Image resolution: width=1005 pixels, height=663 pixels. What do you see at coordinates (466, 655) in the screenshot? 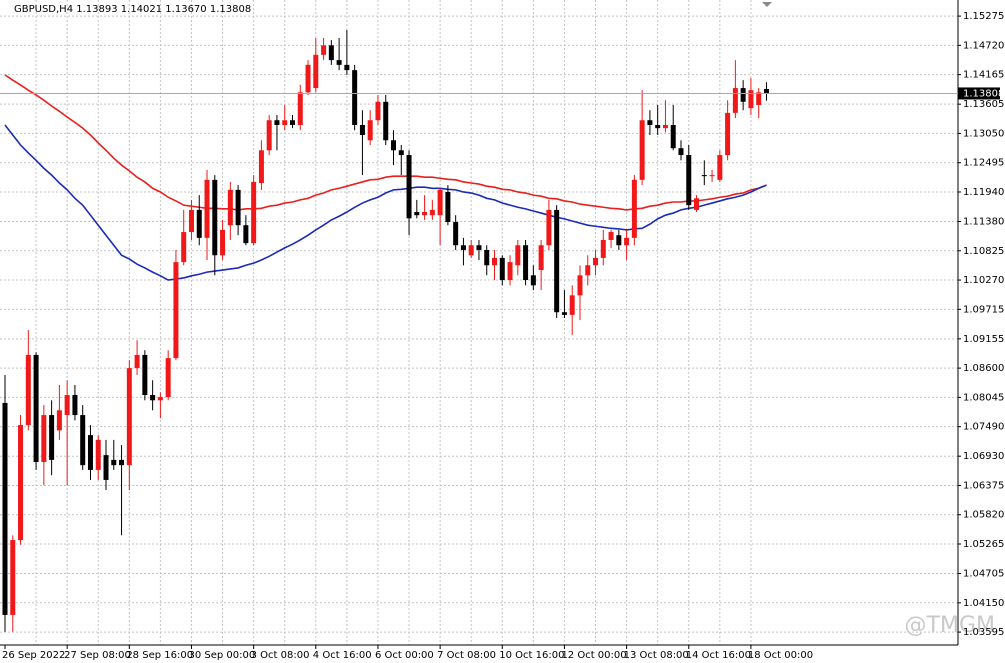
I see `x-tick-label: 7 Oct 08:00` at bounding box center [466, 655].